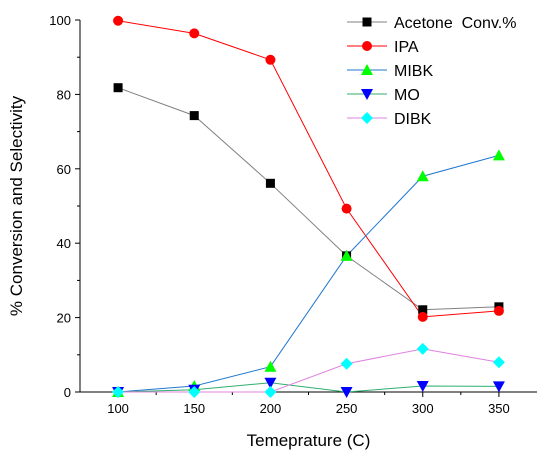 Image resolution: width=550 pixels, height=457 pixels. I want to click on x-tick-label: 300, so click(423, 408).